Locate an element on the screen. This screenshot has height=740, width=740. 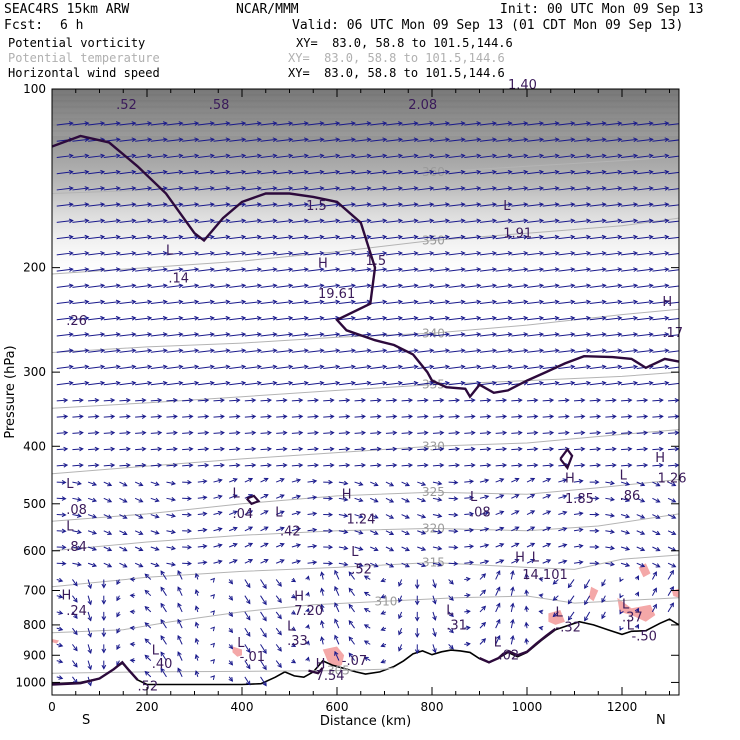
theta-contour is located at coordinates (365, 330).